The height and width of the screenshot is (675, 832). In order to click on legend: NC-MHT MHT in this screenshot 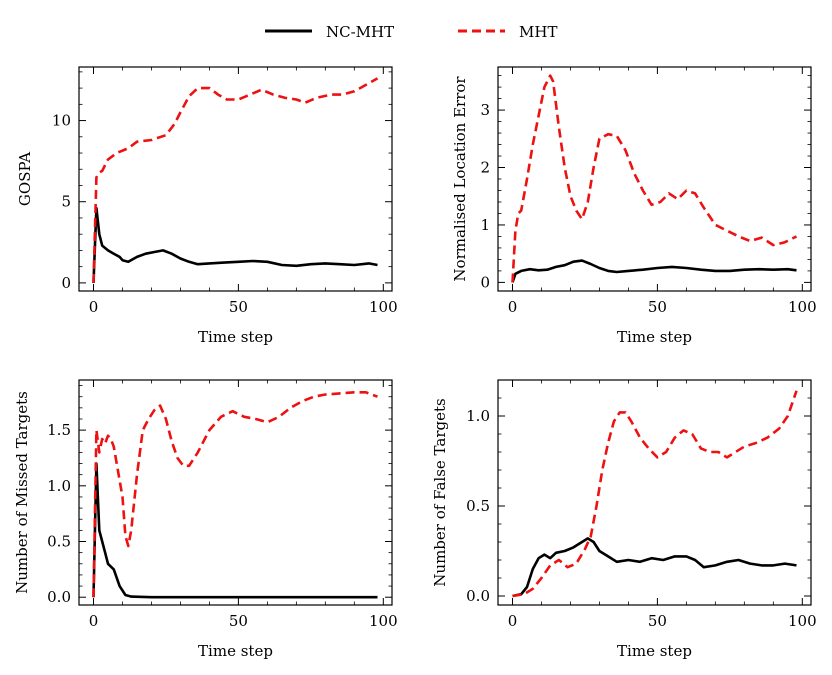, I will do `click(411, 32)`.